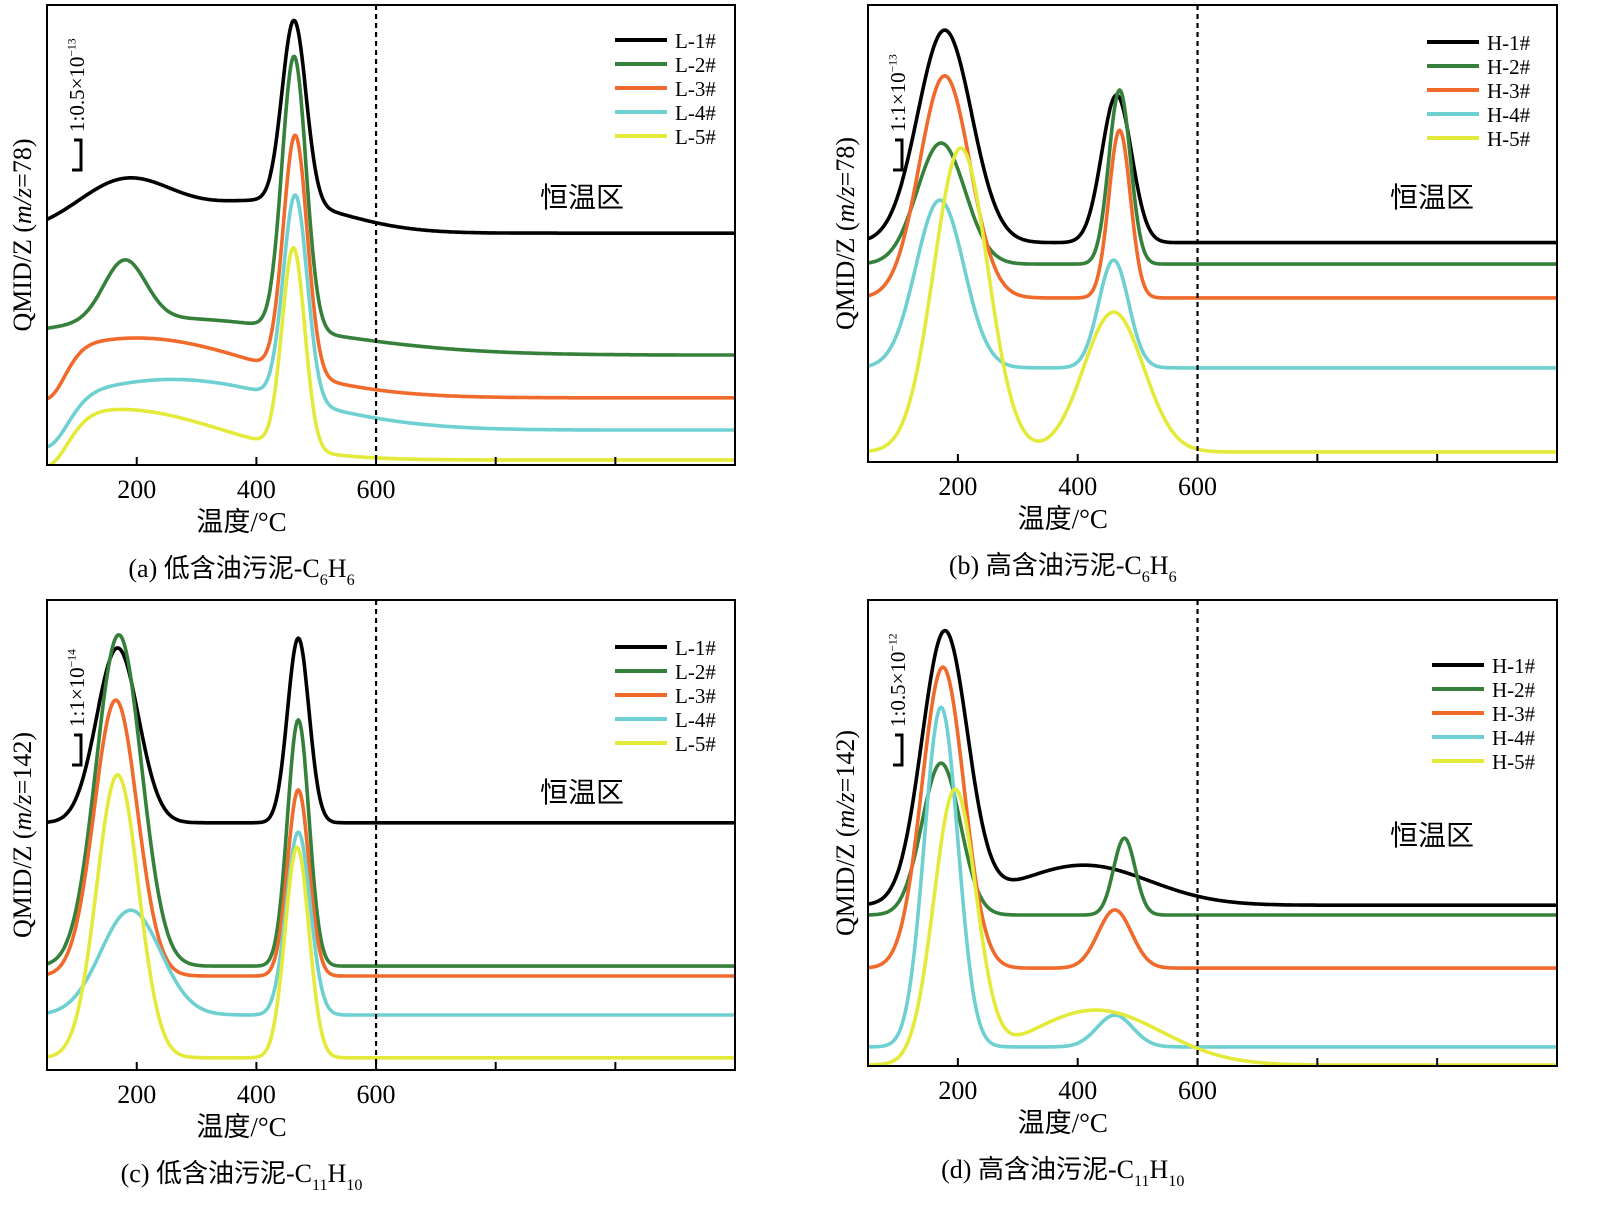 The width and height of the screenshot is (1612, 1229). Describe the element at coordinates (1063, 568) in the screenshot. I see `panel-caption: (b) 高含油污泥-C6H6` at that location.